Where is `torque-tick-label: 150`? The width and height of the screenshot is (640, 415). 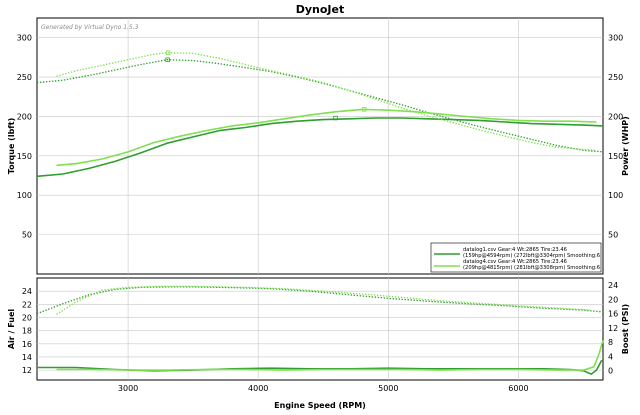 torque-tick-label: 150 is located at coordinates (24, 156).